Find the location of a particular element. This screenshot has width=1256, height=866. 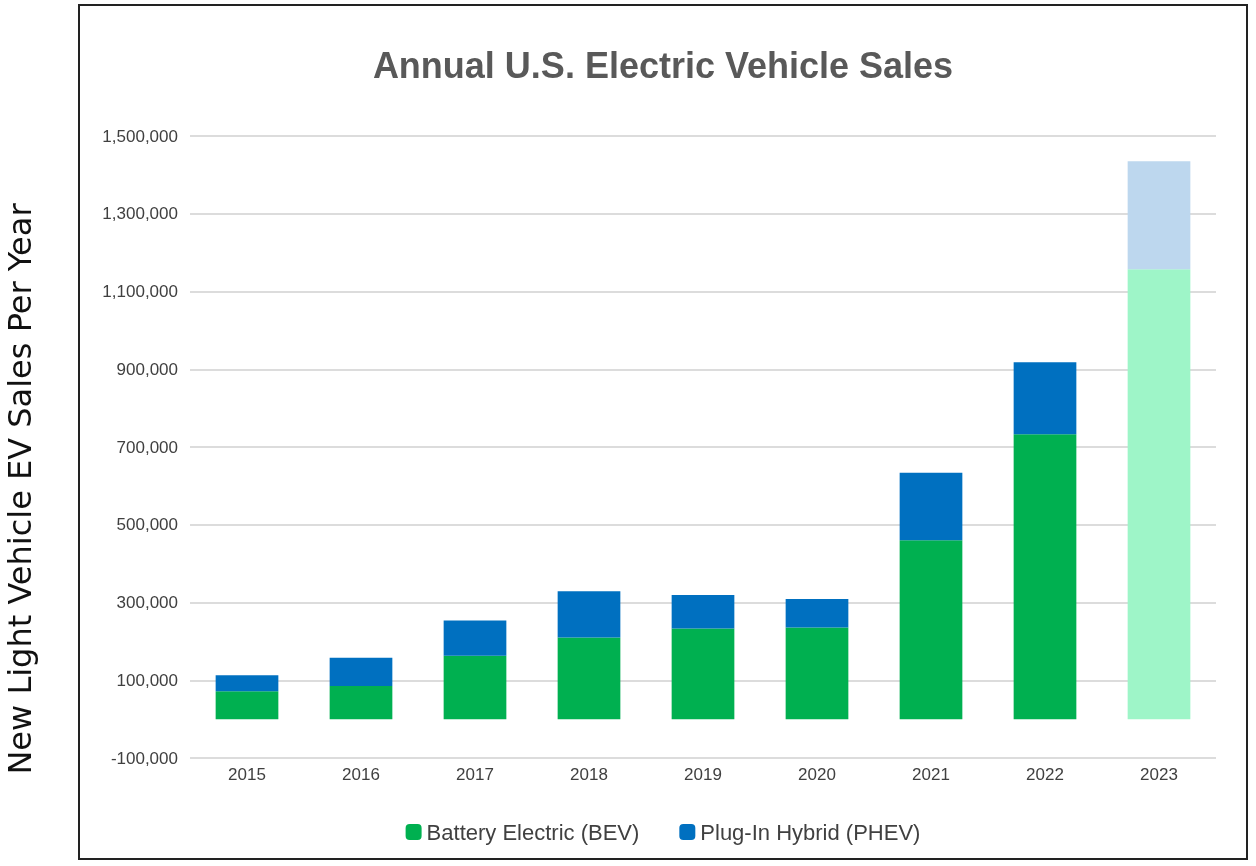

x-tick-label: 2020 is located at coordinates (817, 774).